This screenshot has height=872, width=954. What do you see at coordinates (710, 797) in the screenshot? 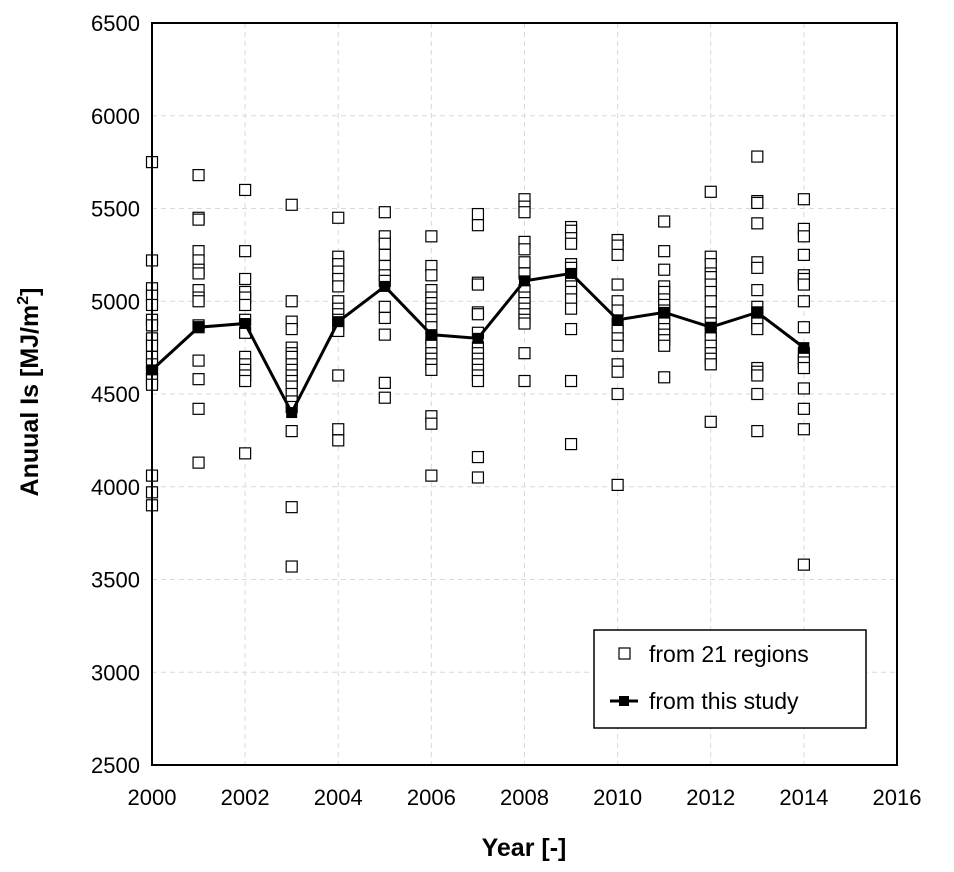
I see `x-tick-label: 2012` at bounding box center [710, 797].